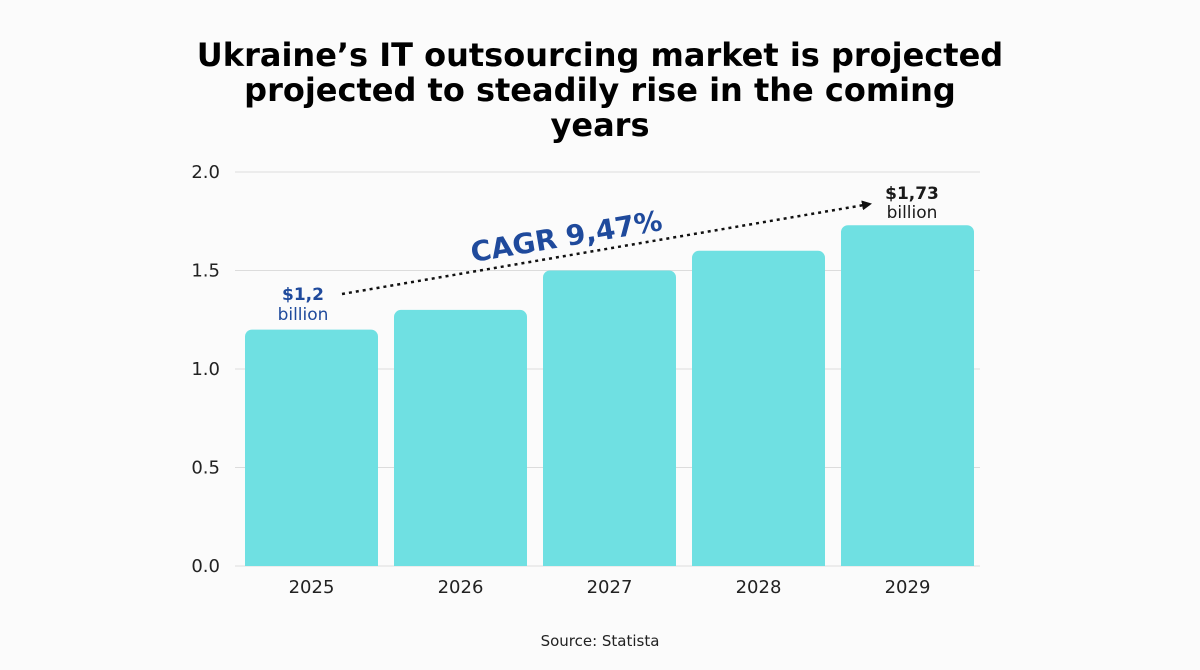  I want to click on source-note: Source: Statista, so click(600, 641).